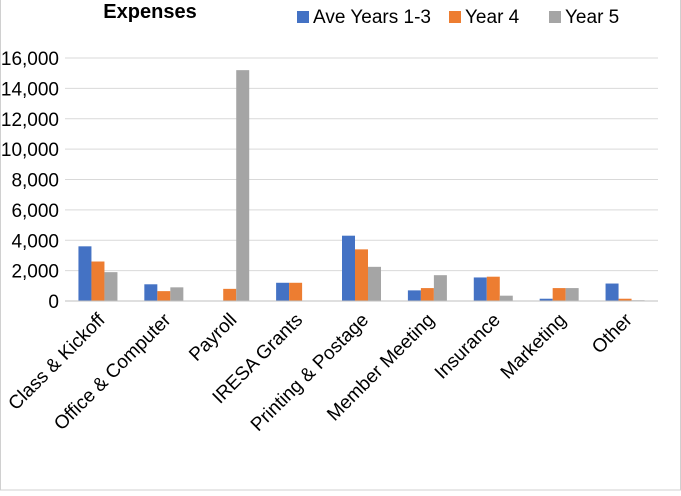 The width and height of the screenshot is (681, 496). I want to click on chart-title: Expenses, so click(149, 12).